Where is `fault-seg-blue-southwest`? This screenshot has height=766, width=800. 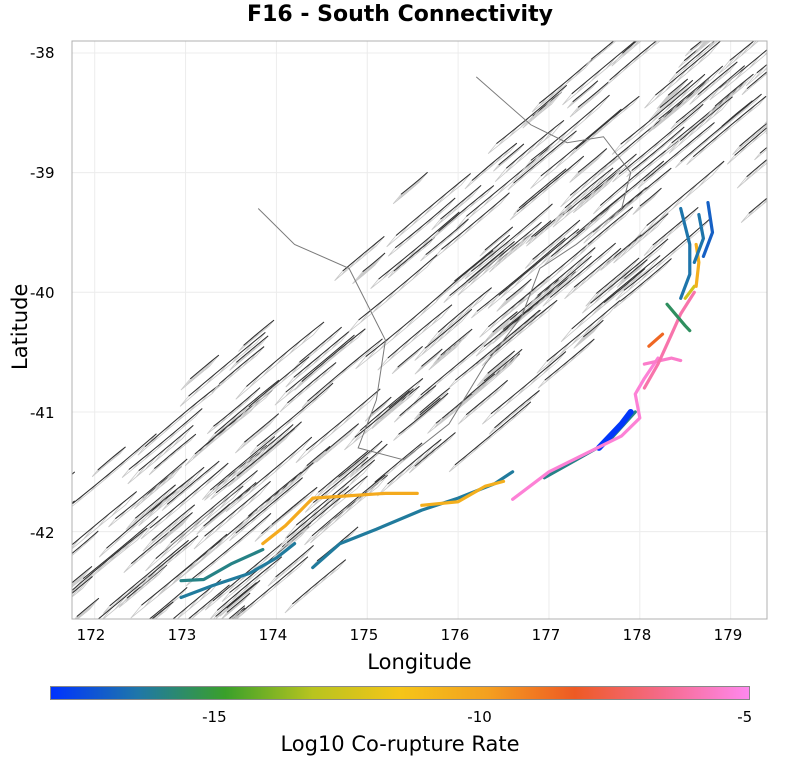
fault-seg-blue-southwest is located at coordinates (238, 571).